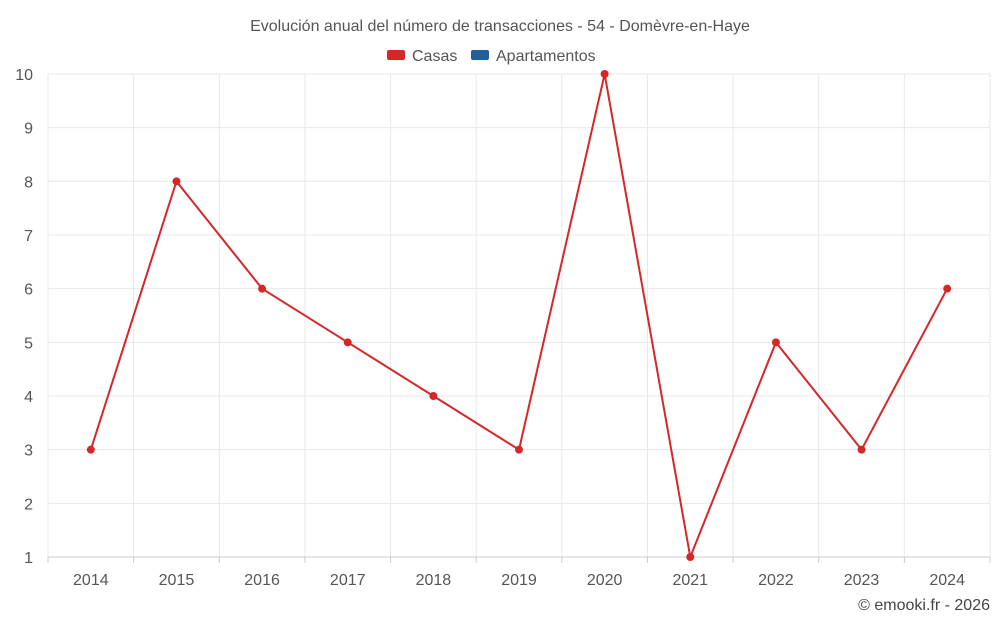 This screenshot has width=1000, height=625. I want to click on x-tick-label-2019: 2019, so click(519, 580).